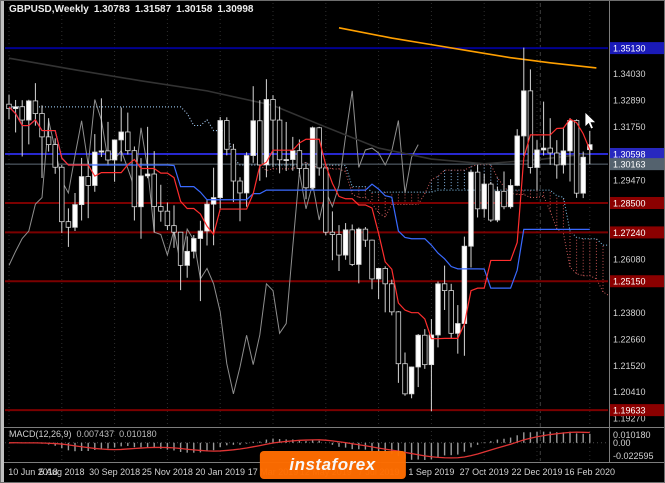  What do you see at coordinates (194, 9) in the screenshot?
I see `ohlc-low: 1.30158` at bounding box center [194, 9].